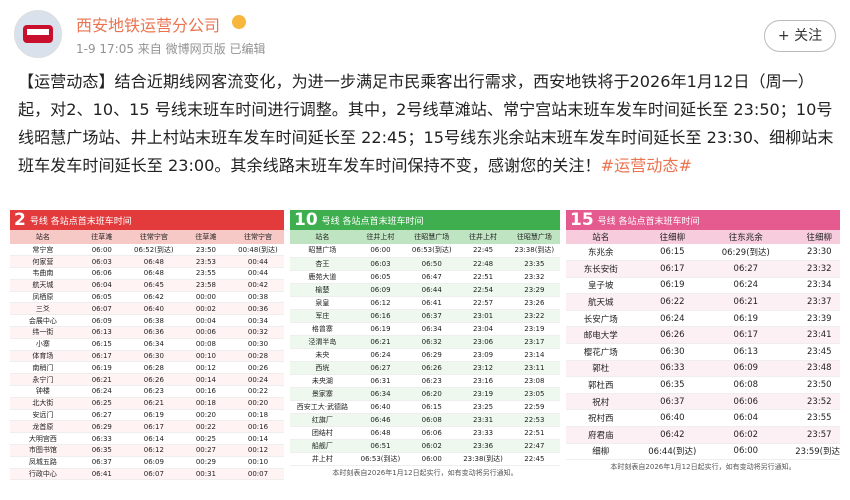 The image size is (850, 500). What do you see at coordinates (153, 261) in the screenshot?
I see `time-cell: 06:48` at bounding box center [153, 261].